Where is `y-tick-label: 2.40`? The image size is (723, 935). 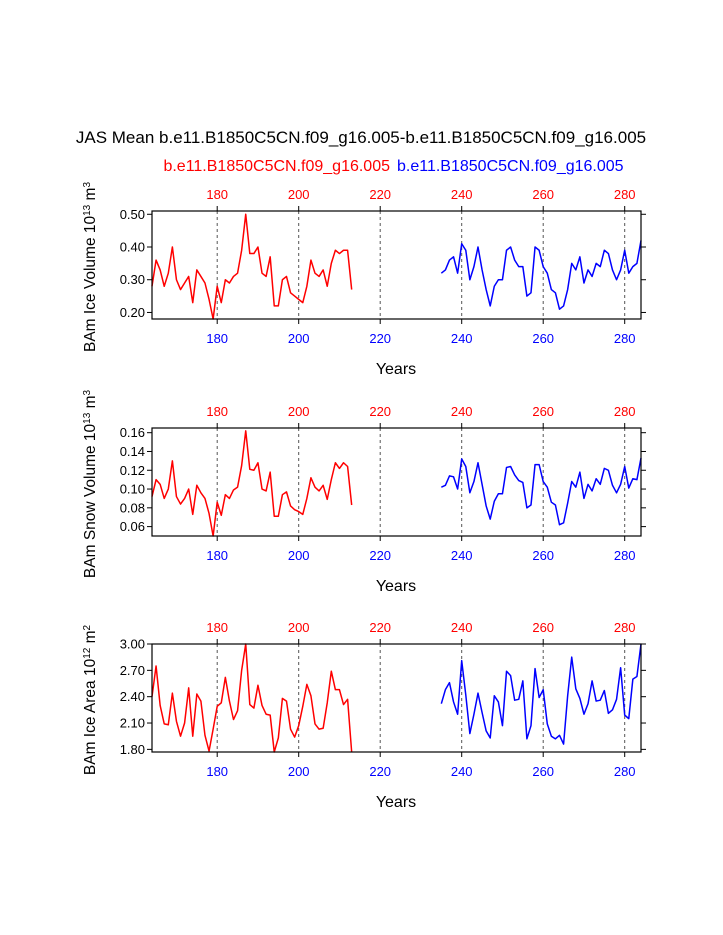
y-tick-label: 2.40 is located at coordinates (132, 696).